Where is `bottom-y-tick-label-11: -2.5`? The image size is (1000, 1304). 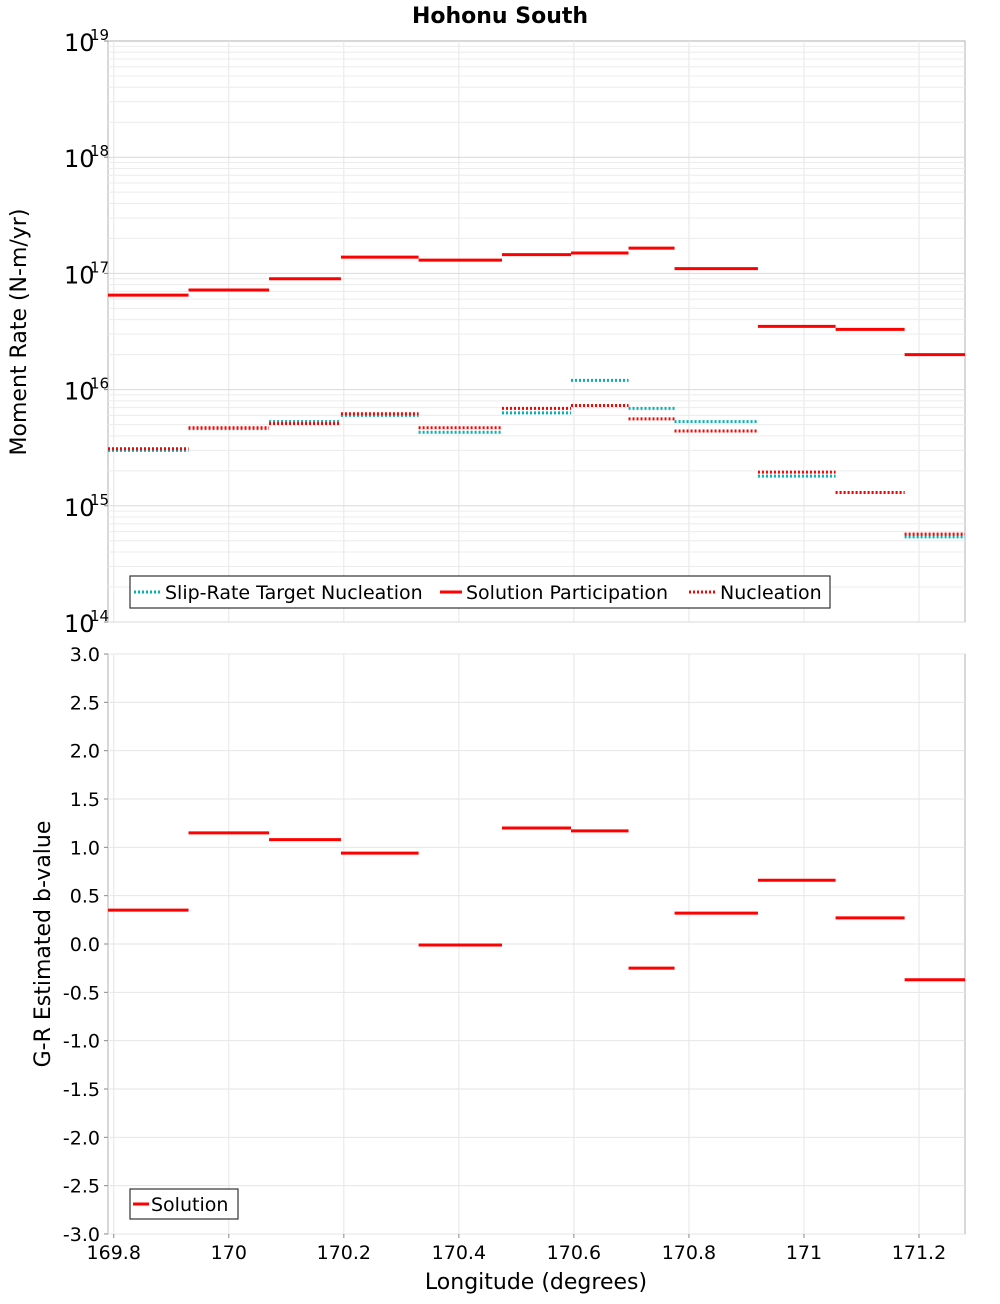 bottom-y-tick-label-11: -2.5 is located at coordinates (81, 1187).